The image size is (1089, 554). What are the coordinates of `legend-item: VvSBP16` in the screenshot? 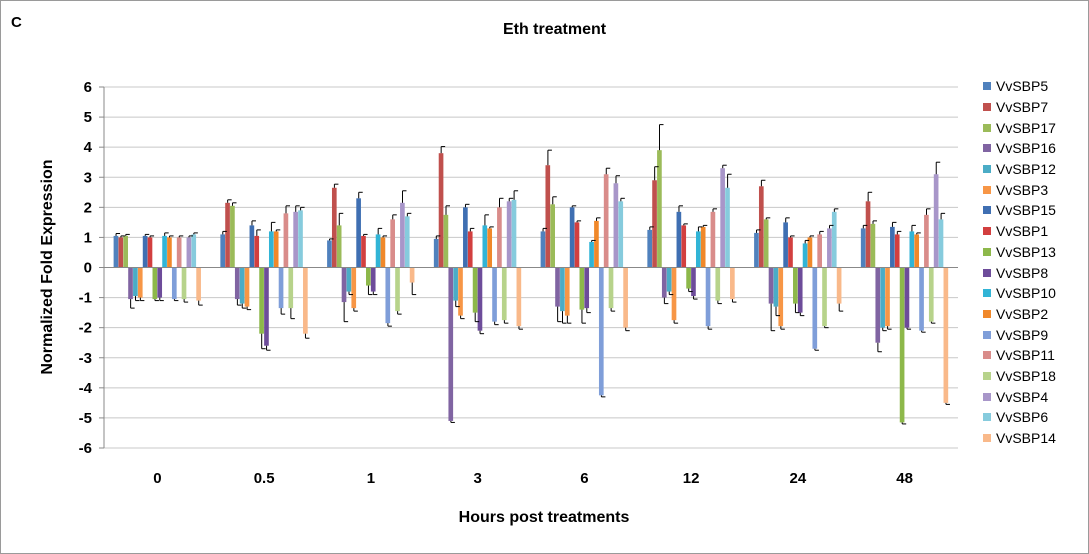 It's located at (1033, 148).